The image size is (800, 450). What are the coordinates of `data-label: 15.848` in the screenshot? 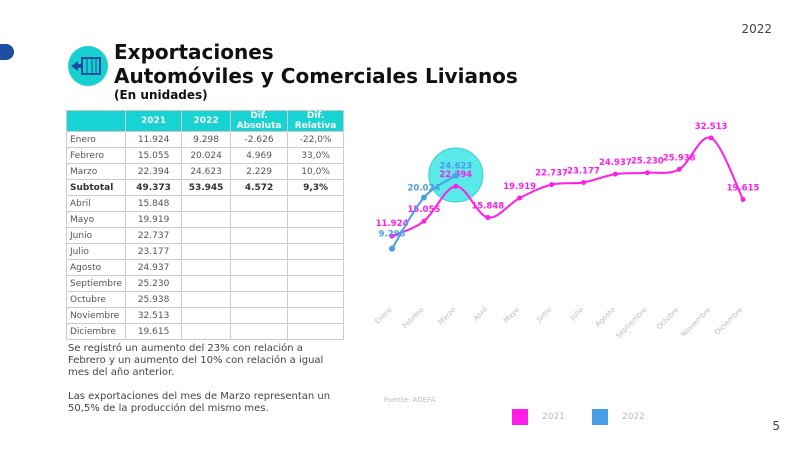 It's located at (487, 206).